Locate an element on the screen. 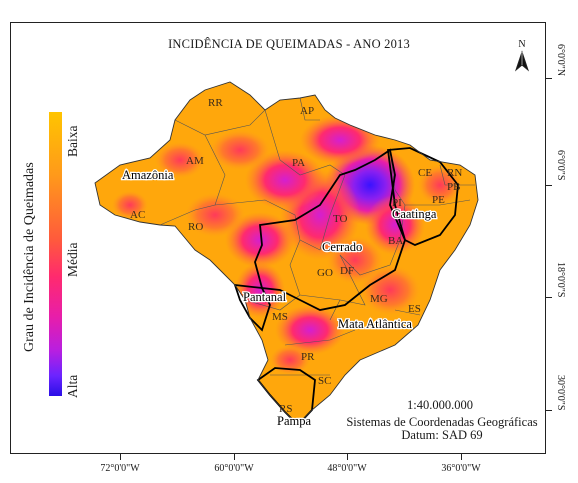  legend-label-low: Baixa is located at coordinates (72, 141).